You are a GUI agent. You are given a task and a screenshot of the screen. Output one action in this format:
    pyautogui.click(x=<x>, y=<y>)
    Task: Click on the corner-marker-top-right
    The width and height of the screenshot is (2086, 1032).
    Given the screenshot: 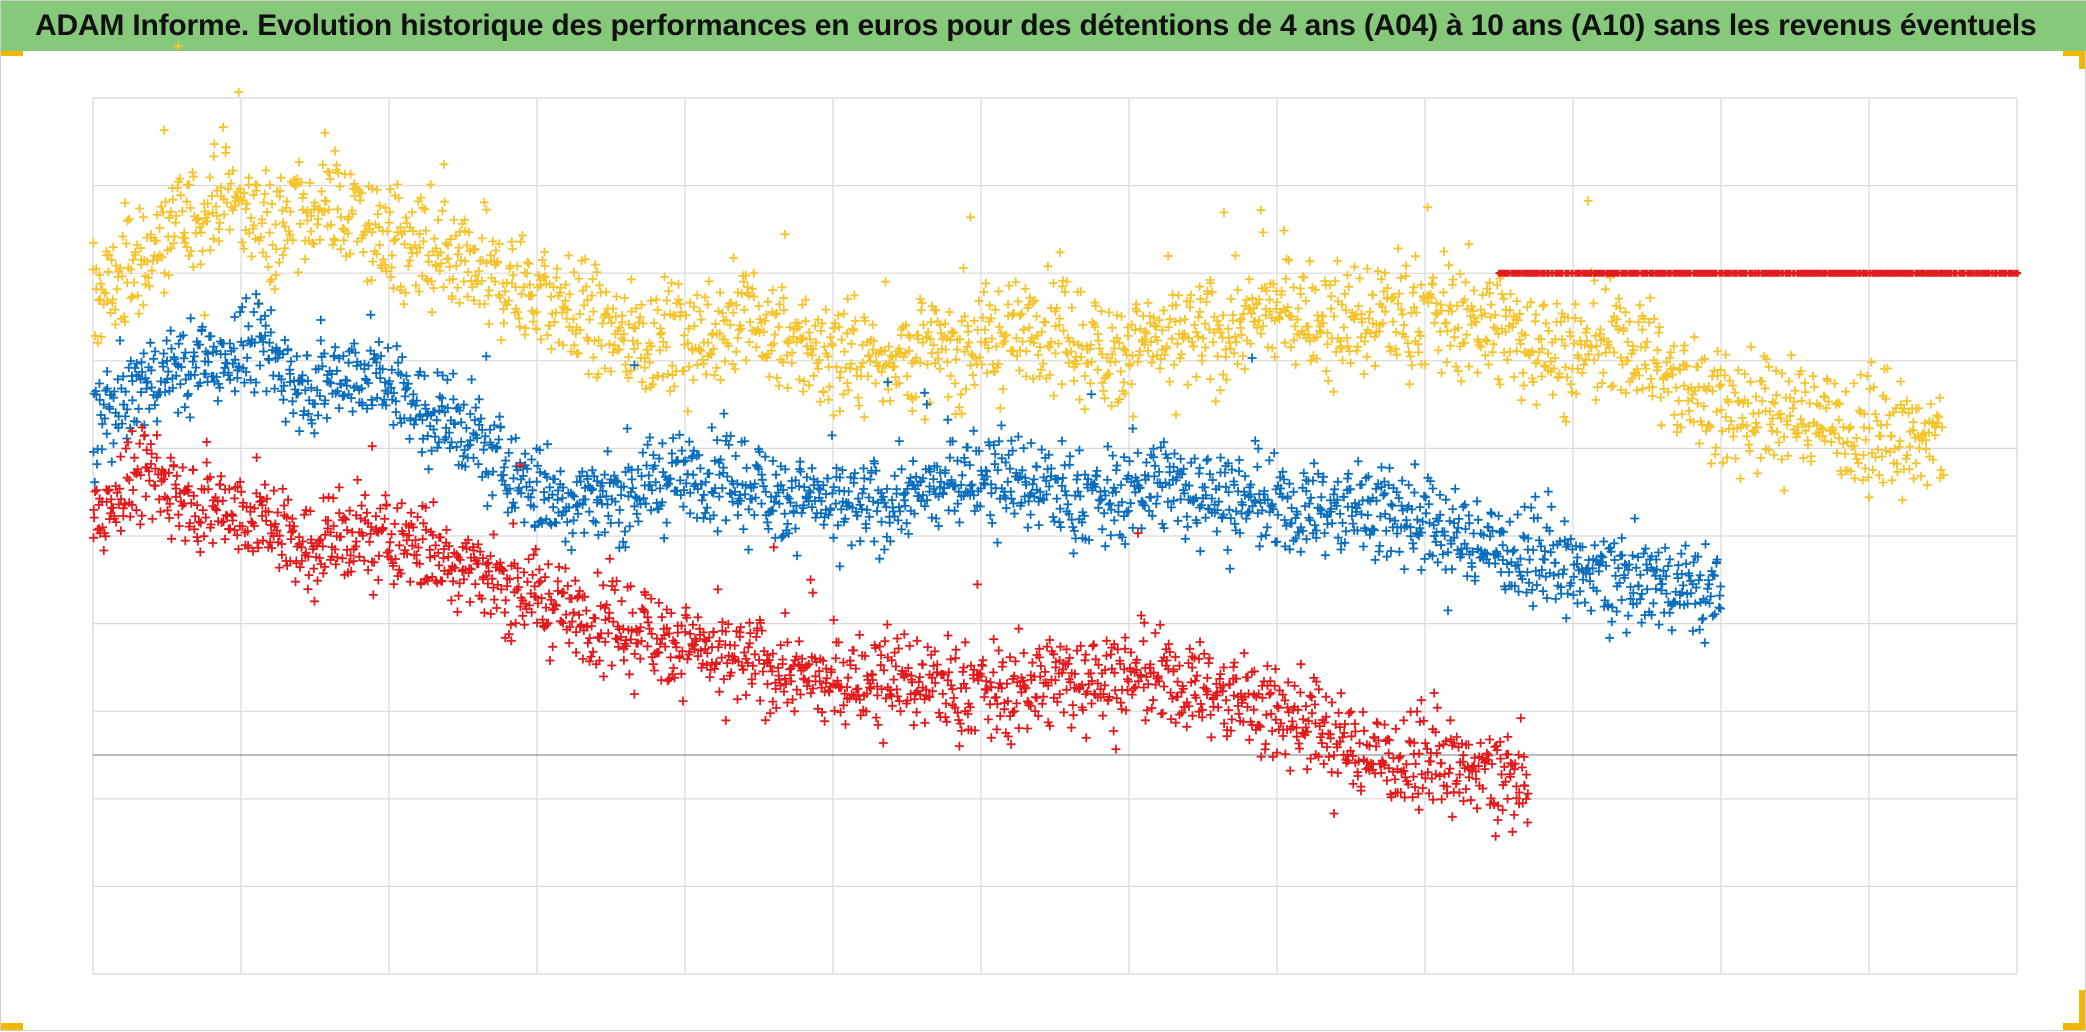 What is the action you would take?
    pyautogui.click(x=2074, y=53)
    